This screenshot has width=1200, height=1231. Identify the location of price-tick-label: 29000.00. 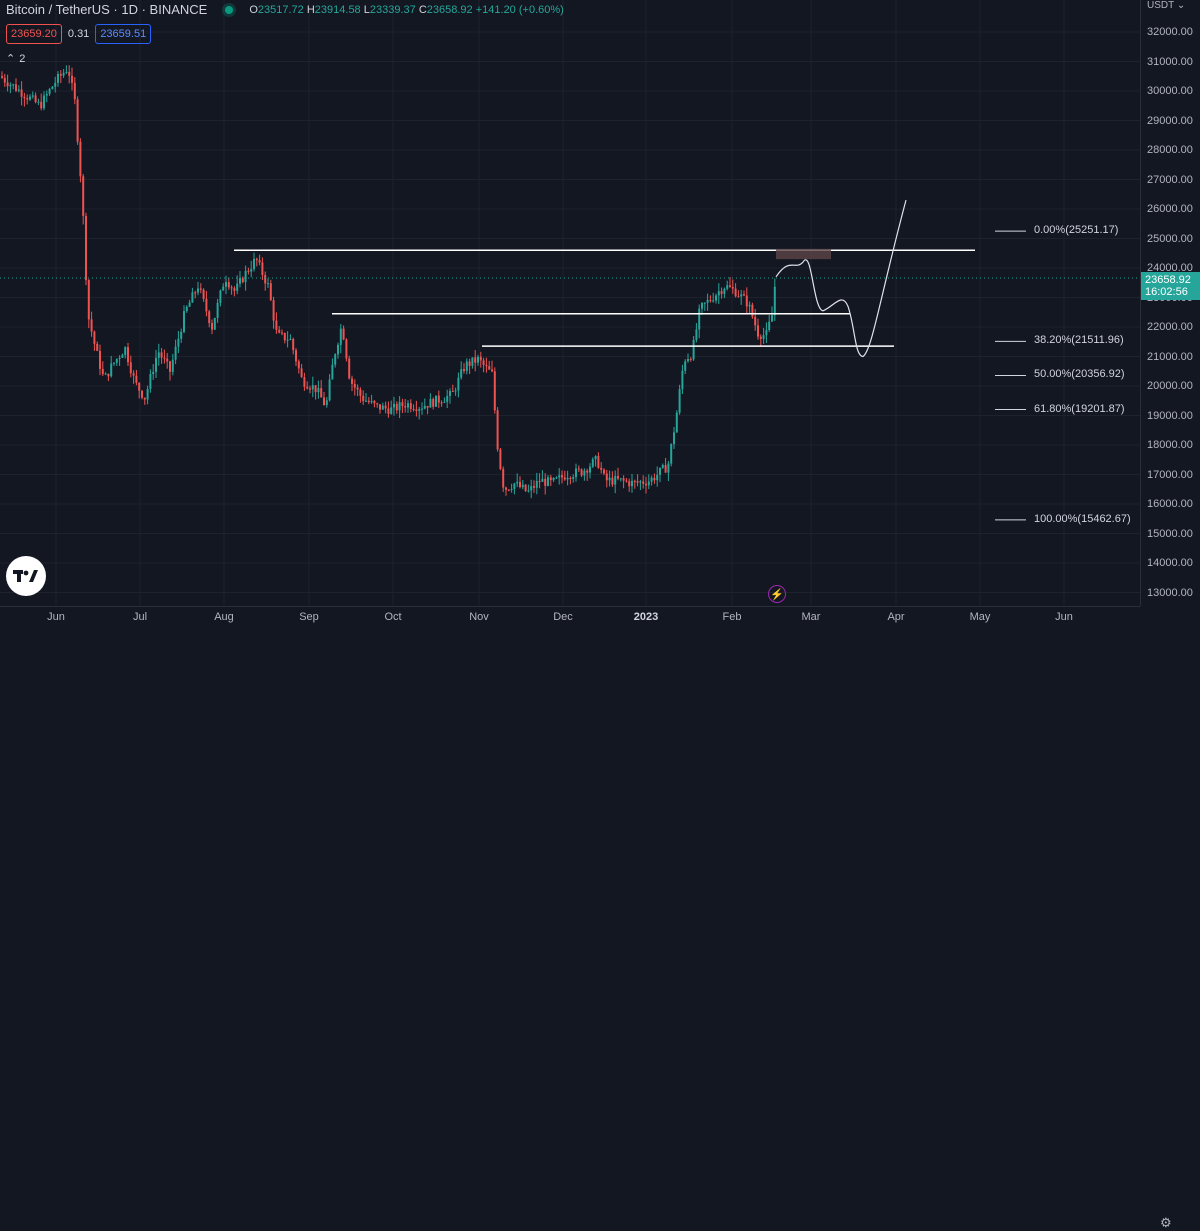
(1170, 120).